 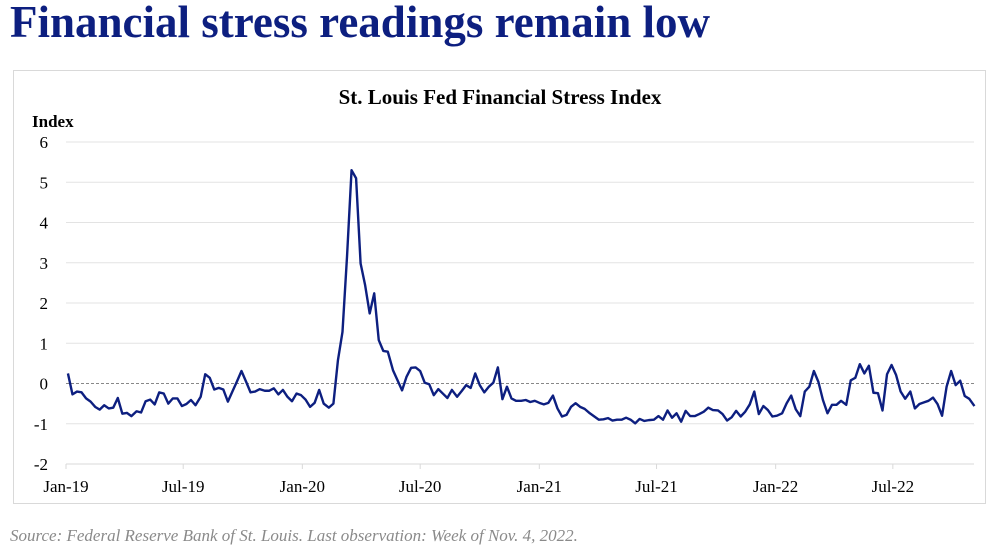 What do you see at coordinates (302, 486) in the screenshot?
I see `x-tick-label: Jan-20` at bounding box center [302, 486].